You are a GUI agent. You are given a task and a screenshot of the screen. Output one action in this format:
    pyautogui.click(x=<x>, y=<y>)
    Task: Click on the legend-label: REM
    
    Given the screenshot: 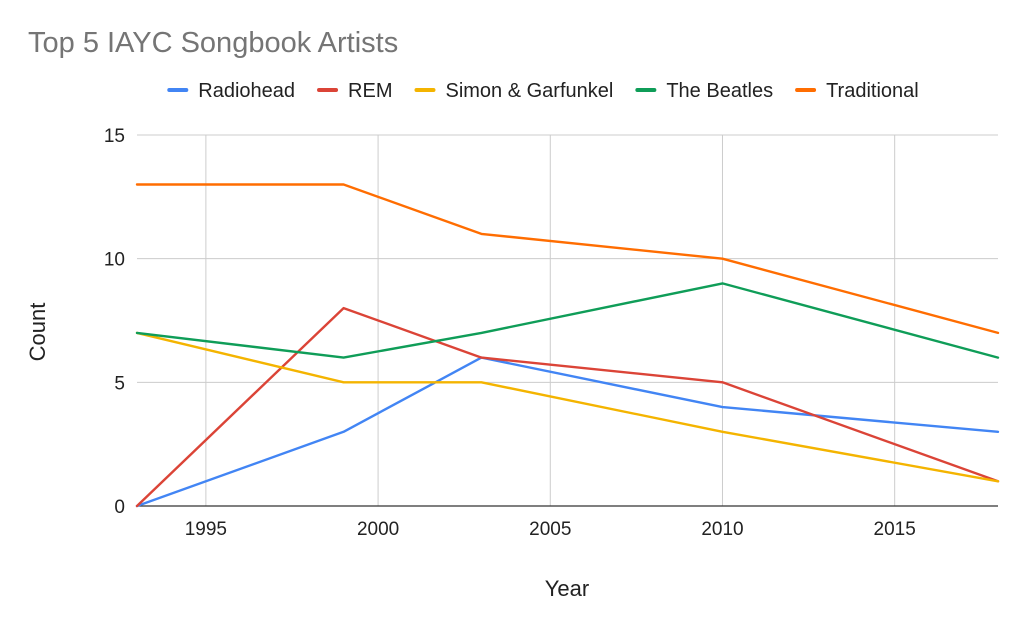 What is the action you would take?
    pyautogui.click(x=370, y=91)
    